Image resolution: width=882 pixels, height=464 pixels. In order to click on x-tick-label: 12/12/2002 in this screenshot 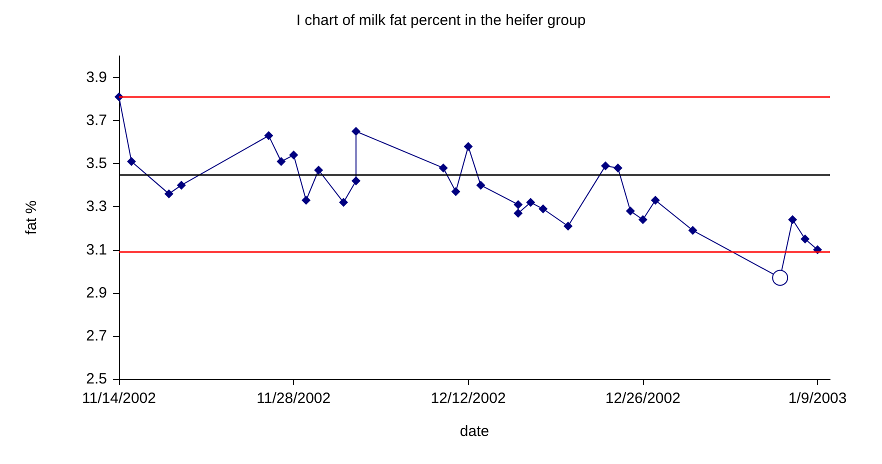, I will do `click(468, 398)`.